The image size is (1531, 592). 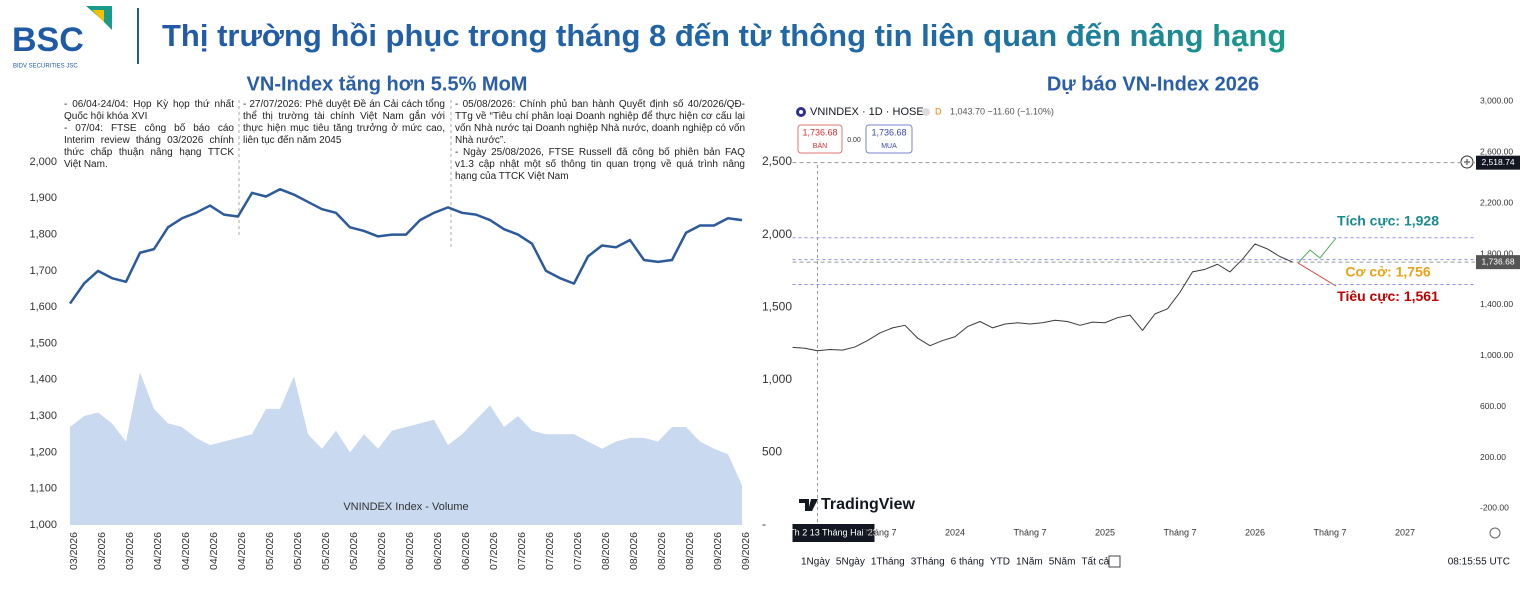 I want to click on projection-up, so click(x=1317, y=250).